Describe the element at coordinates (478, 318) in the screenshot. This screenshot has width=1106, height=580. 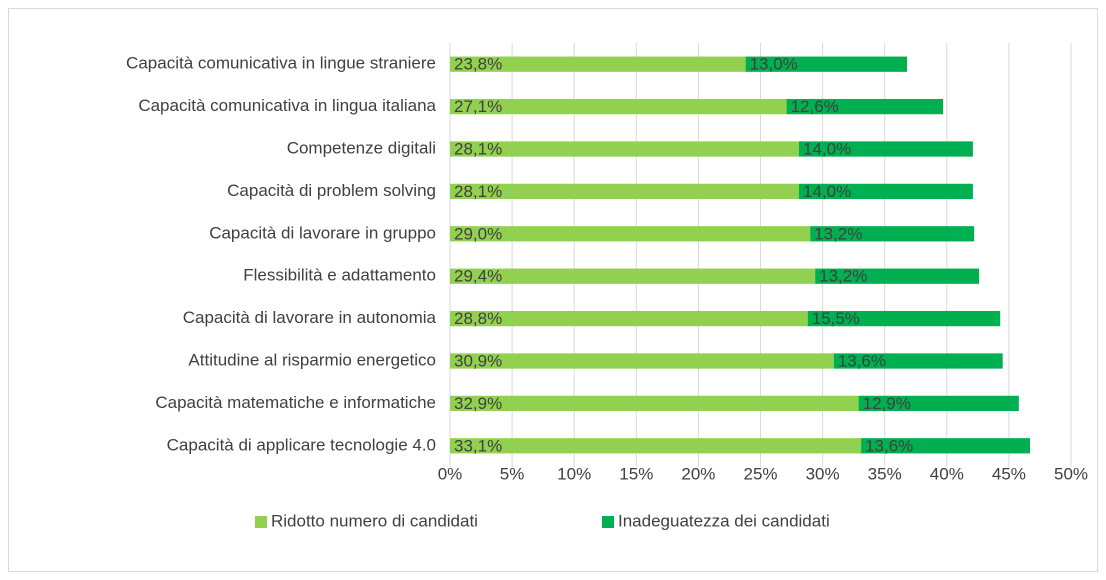
I see `data-label: 28,8%` at that location.